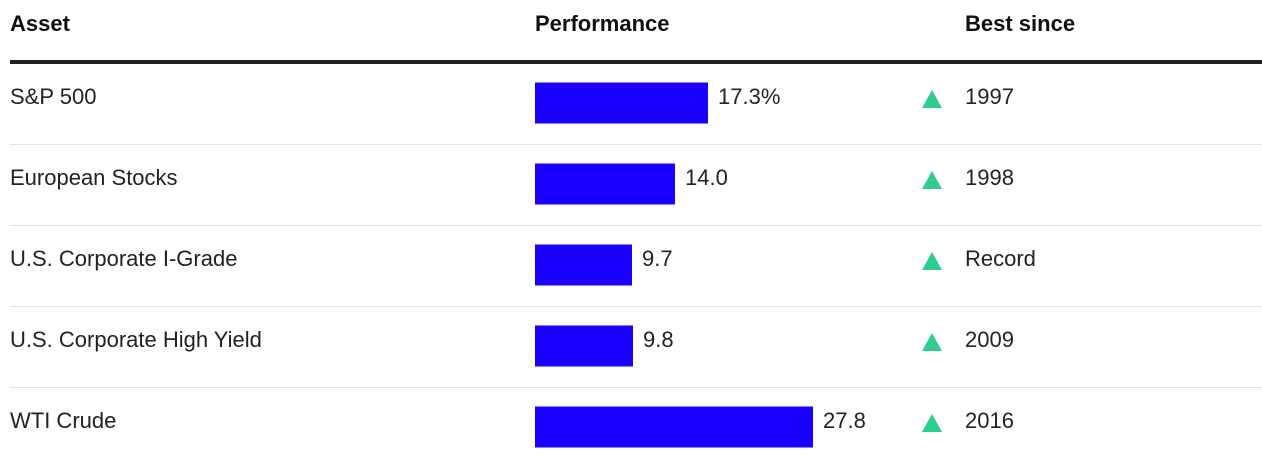 The image size is (1262, 464). I want to click on column-header: Best since, so click(1020, 23).